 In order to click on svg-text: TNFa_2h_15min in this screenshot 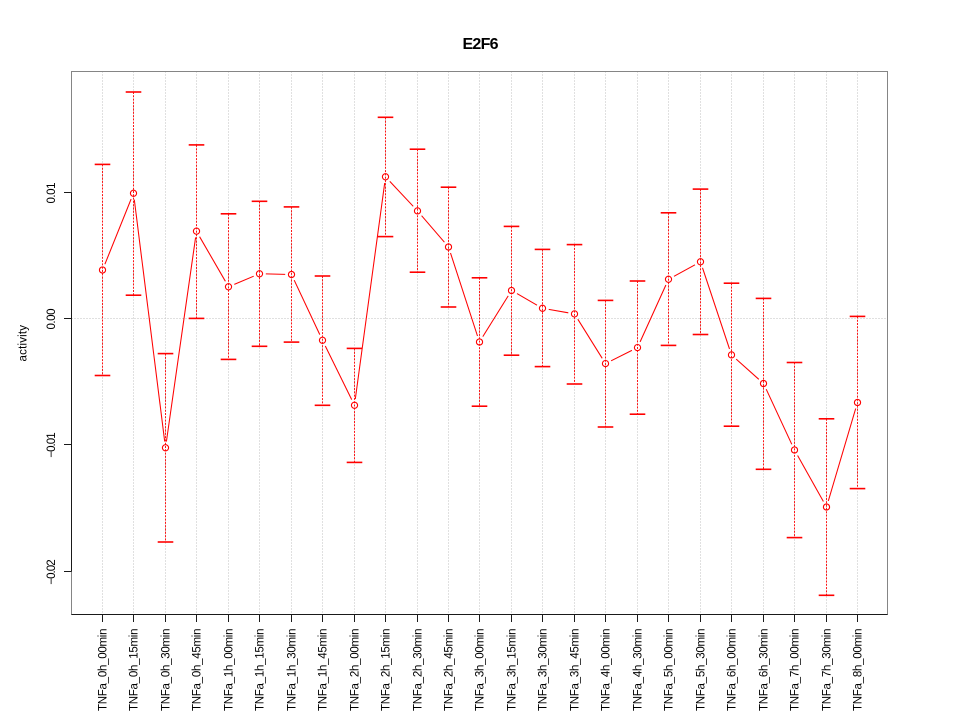, I will do `click(386, 670)`.